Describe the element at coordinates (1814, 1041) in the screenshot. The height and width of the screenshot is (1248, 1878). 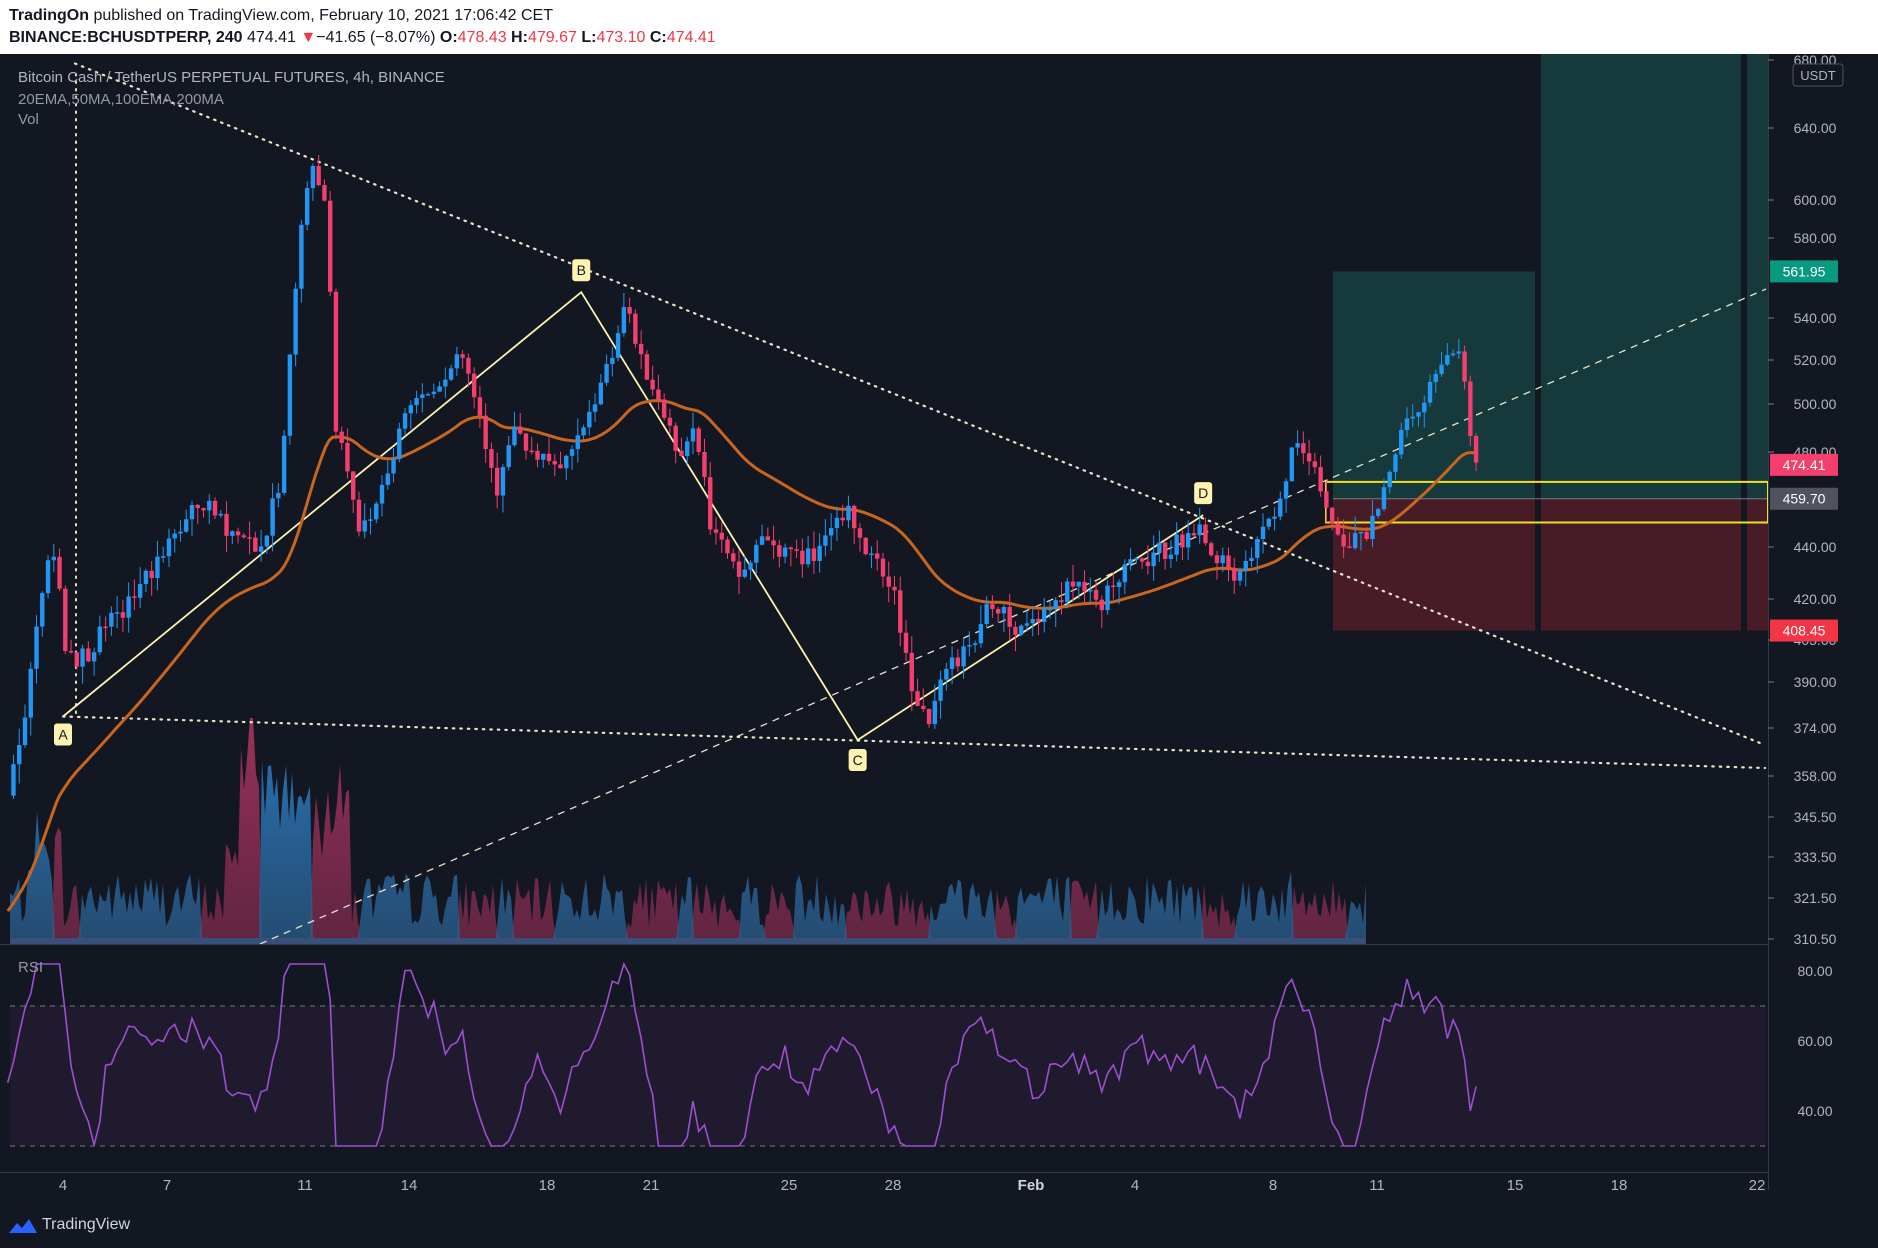
I see `rsi-tick-label: 60.00` at that location.